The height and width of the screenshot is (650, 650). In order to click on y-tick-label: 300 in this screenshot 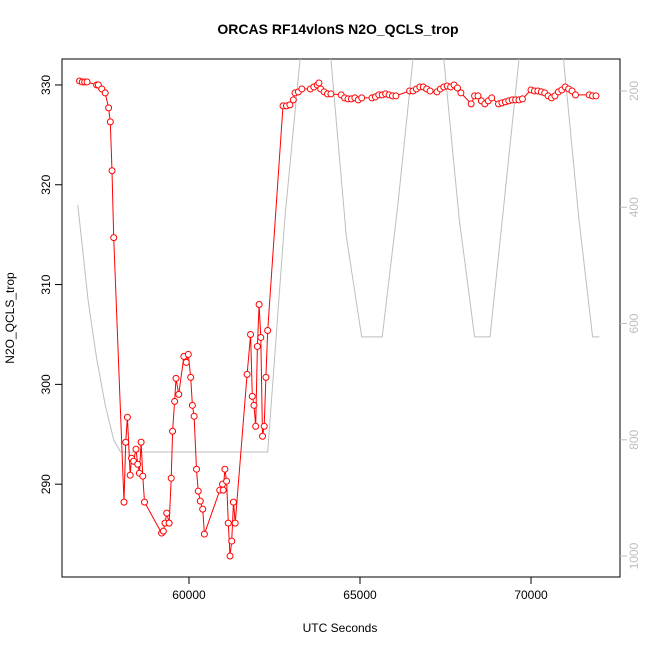, I will do `click(46, 384)`.